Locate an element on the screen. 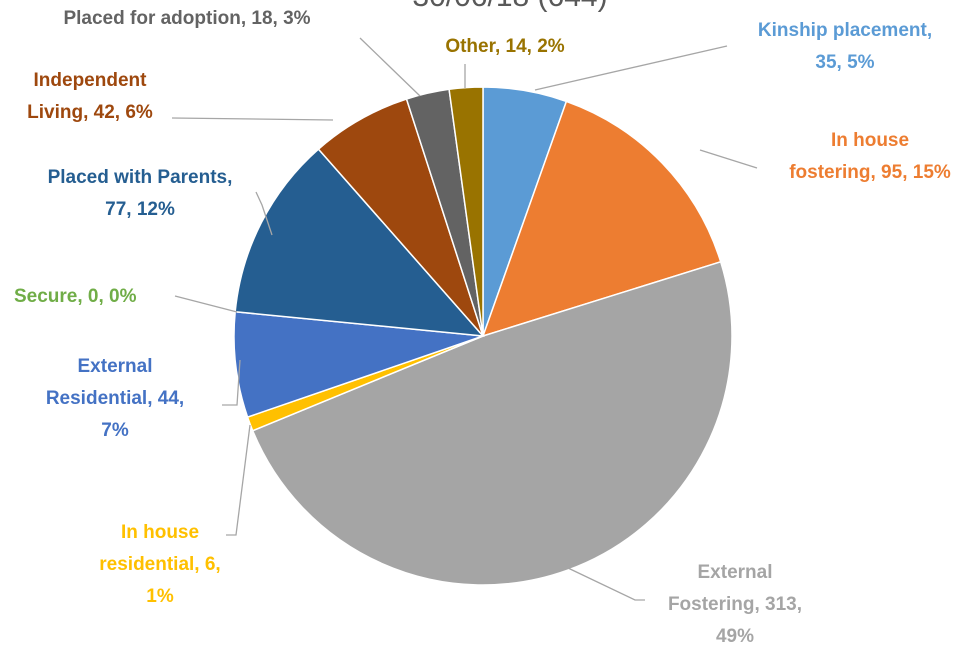 The image size is (973, 646). data-label: In house fostering, 95, 15% is located at coordinates (870, 156).